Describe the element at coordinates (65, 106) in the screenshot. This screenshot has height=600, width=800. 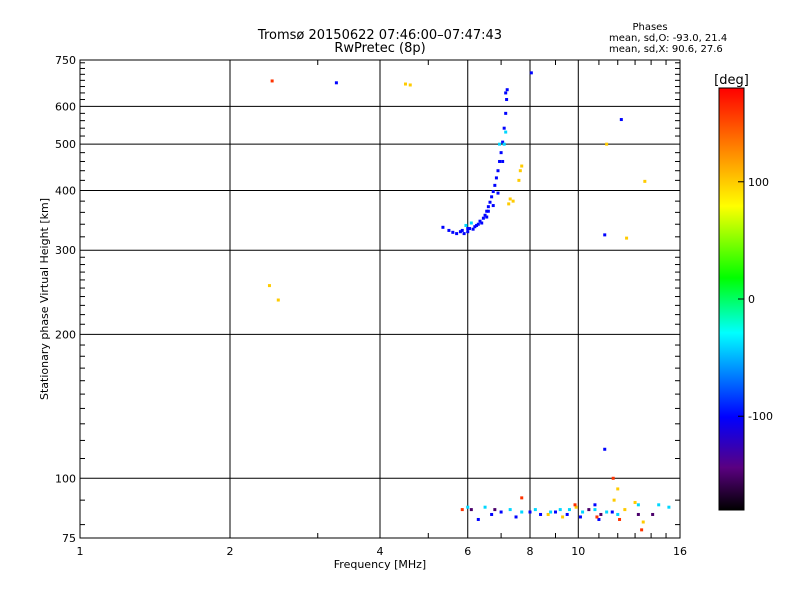
I see `y-tick-label: 600` at that location.